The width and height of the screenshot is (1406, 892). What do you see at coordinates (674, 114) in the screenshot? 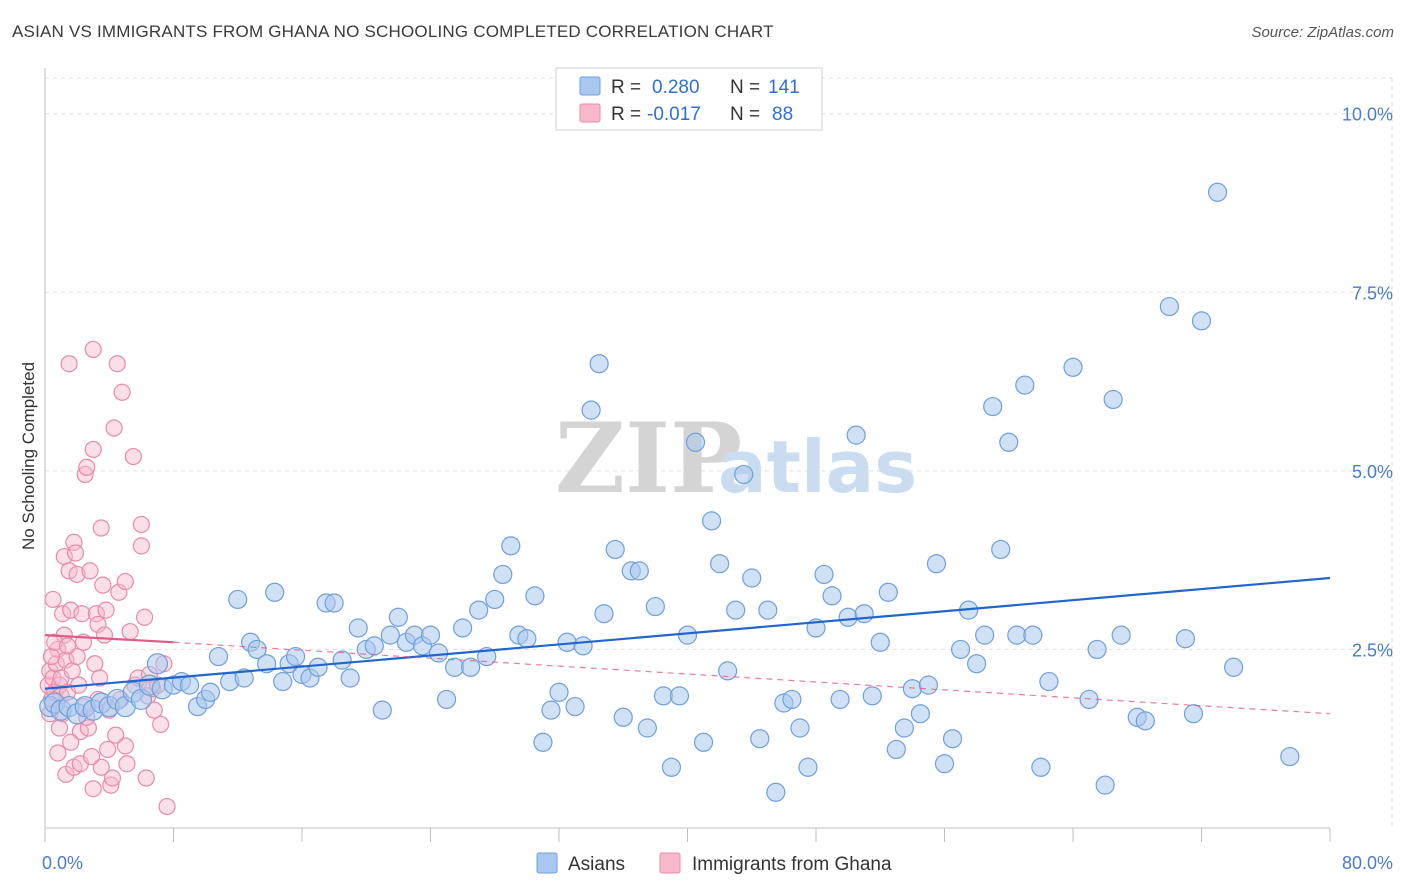
I see `legend-ghana-r-value: -0.017` at bounding box center [674, 114].